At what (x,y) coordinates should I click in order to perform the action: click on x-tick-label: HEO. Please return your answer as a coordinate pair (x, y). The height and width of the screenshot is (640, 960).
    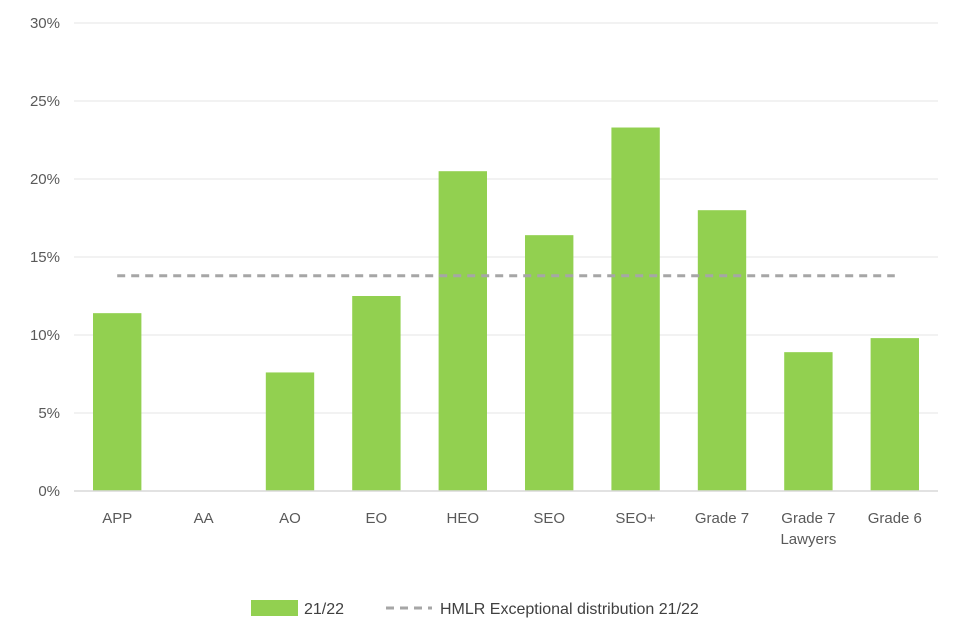
    Looking at the image, I should click on (463, 518).